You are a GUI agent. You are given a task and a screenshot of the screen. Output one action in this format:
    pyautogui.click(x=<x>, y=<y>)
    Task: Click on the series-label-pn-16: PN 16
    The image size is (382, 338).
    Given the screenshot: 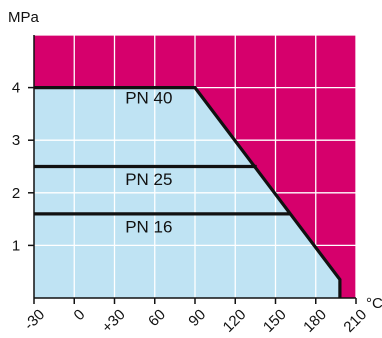 What is the action you would take?
    pyautogui.click(x=148, y=226)
    